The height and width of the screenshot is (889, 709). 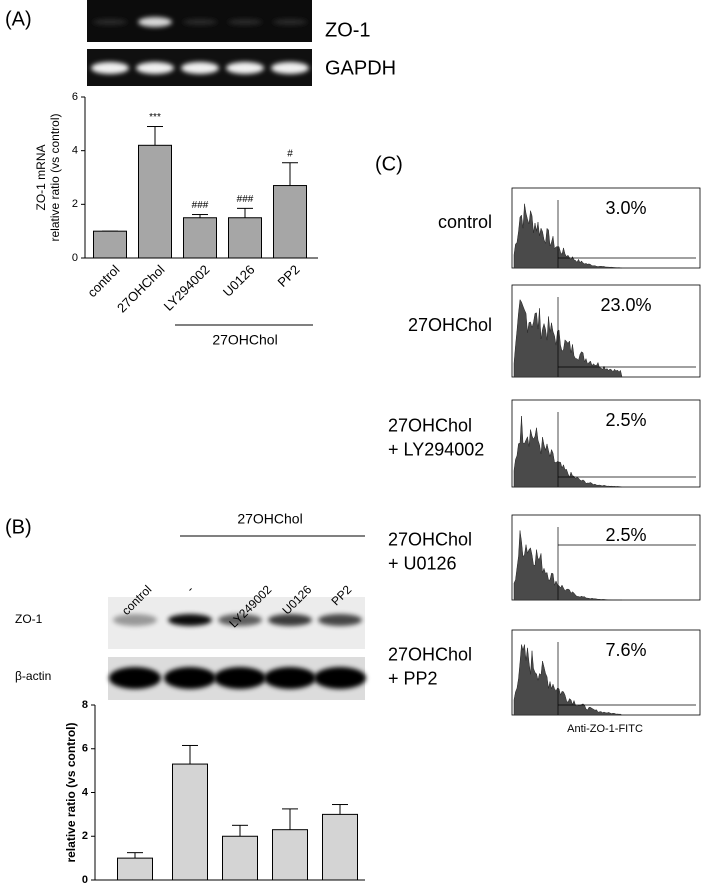 What do you see at coordinates (29, 619) in the screenshot?
I see `blot-row-label: ZO-1` at bounding box center [29, 619].